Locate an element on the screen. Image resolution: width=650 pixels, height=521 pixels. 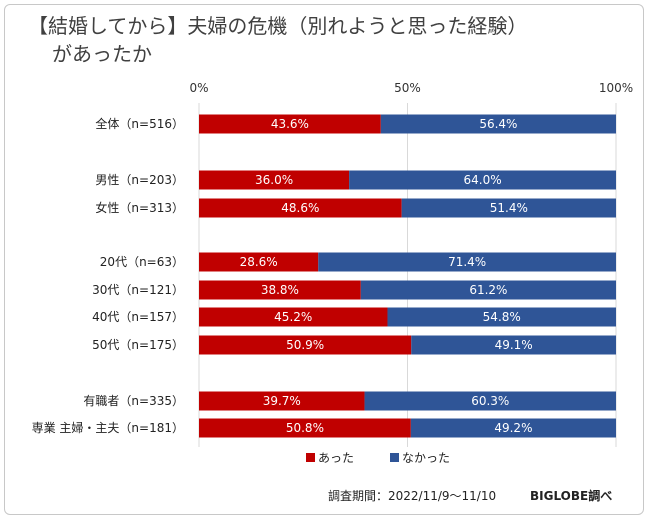
data-label: 50.9% is located at coordinates (305, 345).